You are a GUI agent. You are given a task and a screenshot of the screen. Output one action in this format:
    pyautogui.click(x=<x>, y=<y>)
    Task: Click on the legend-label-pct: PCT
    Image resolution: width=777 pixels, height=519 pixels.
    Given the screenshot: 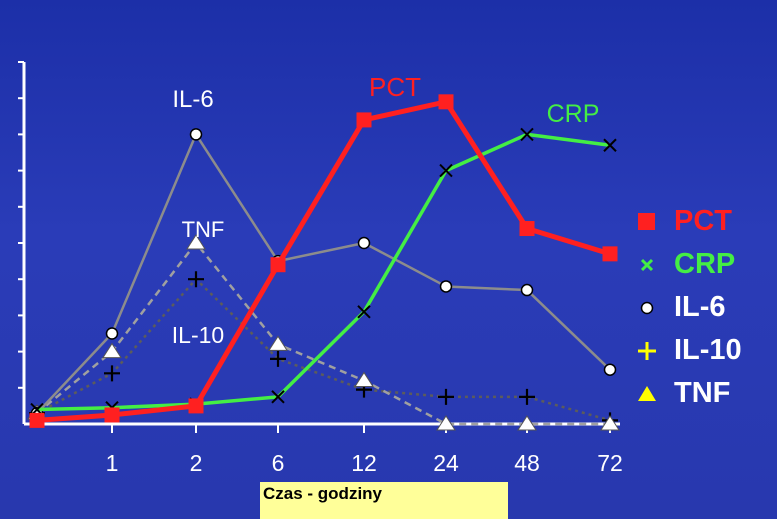 What is the action you would take?
    pyautogui.click(x=703, y=221)
    